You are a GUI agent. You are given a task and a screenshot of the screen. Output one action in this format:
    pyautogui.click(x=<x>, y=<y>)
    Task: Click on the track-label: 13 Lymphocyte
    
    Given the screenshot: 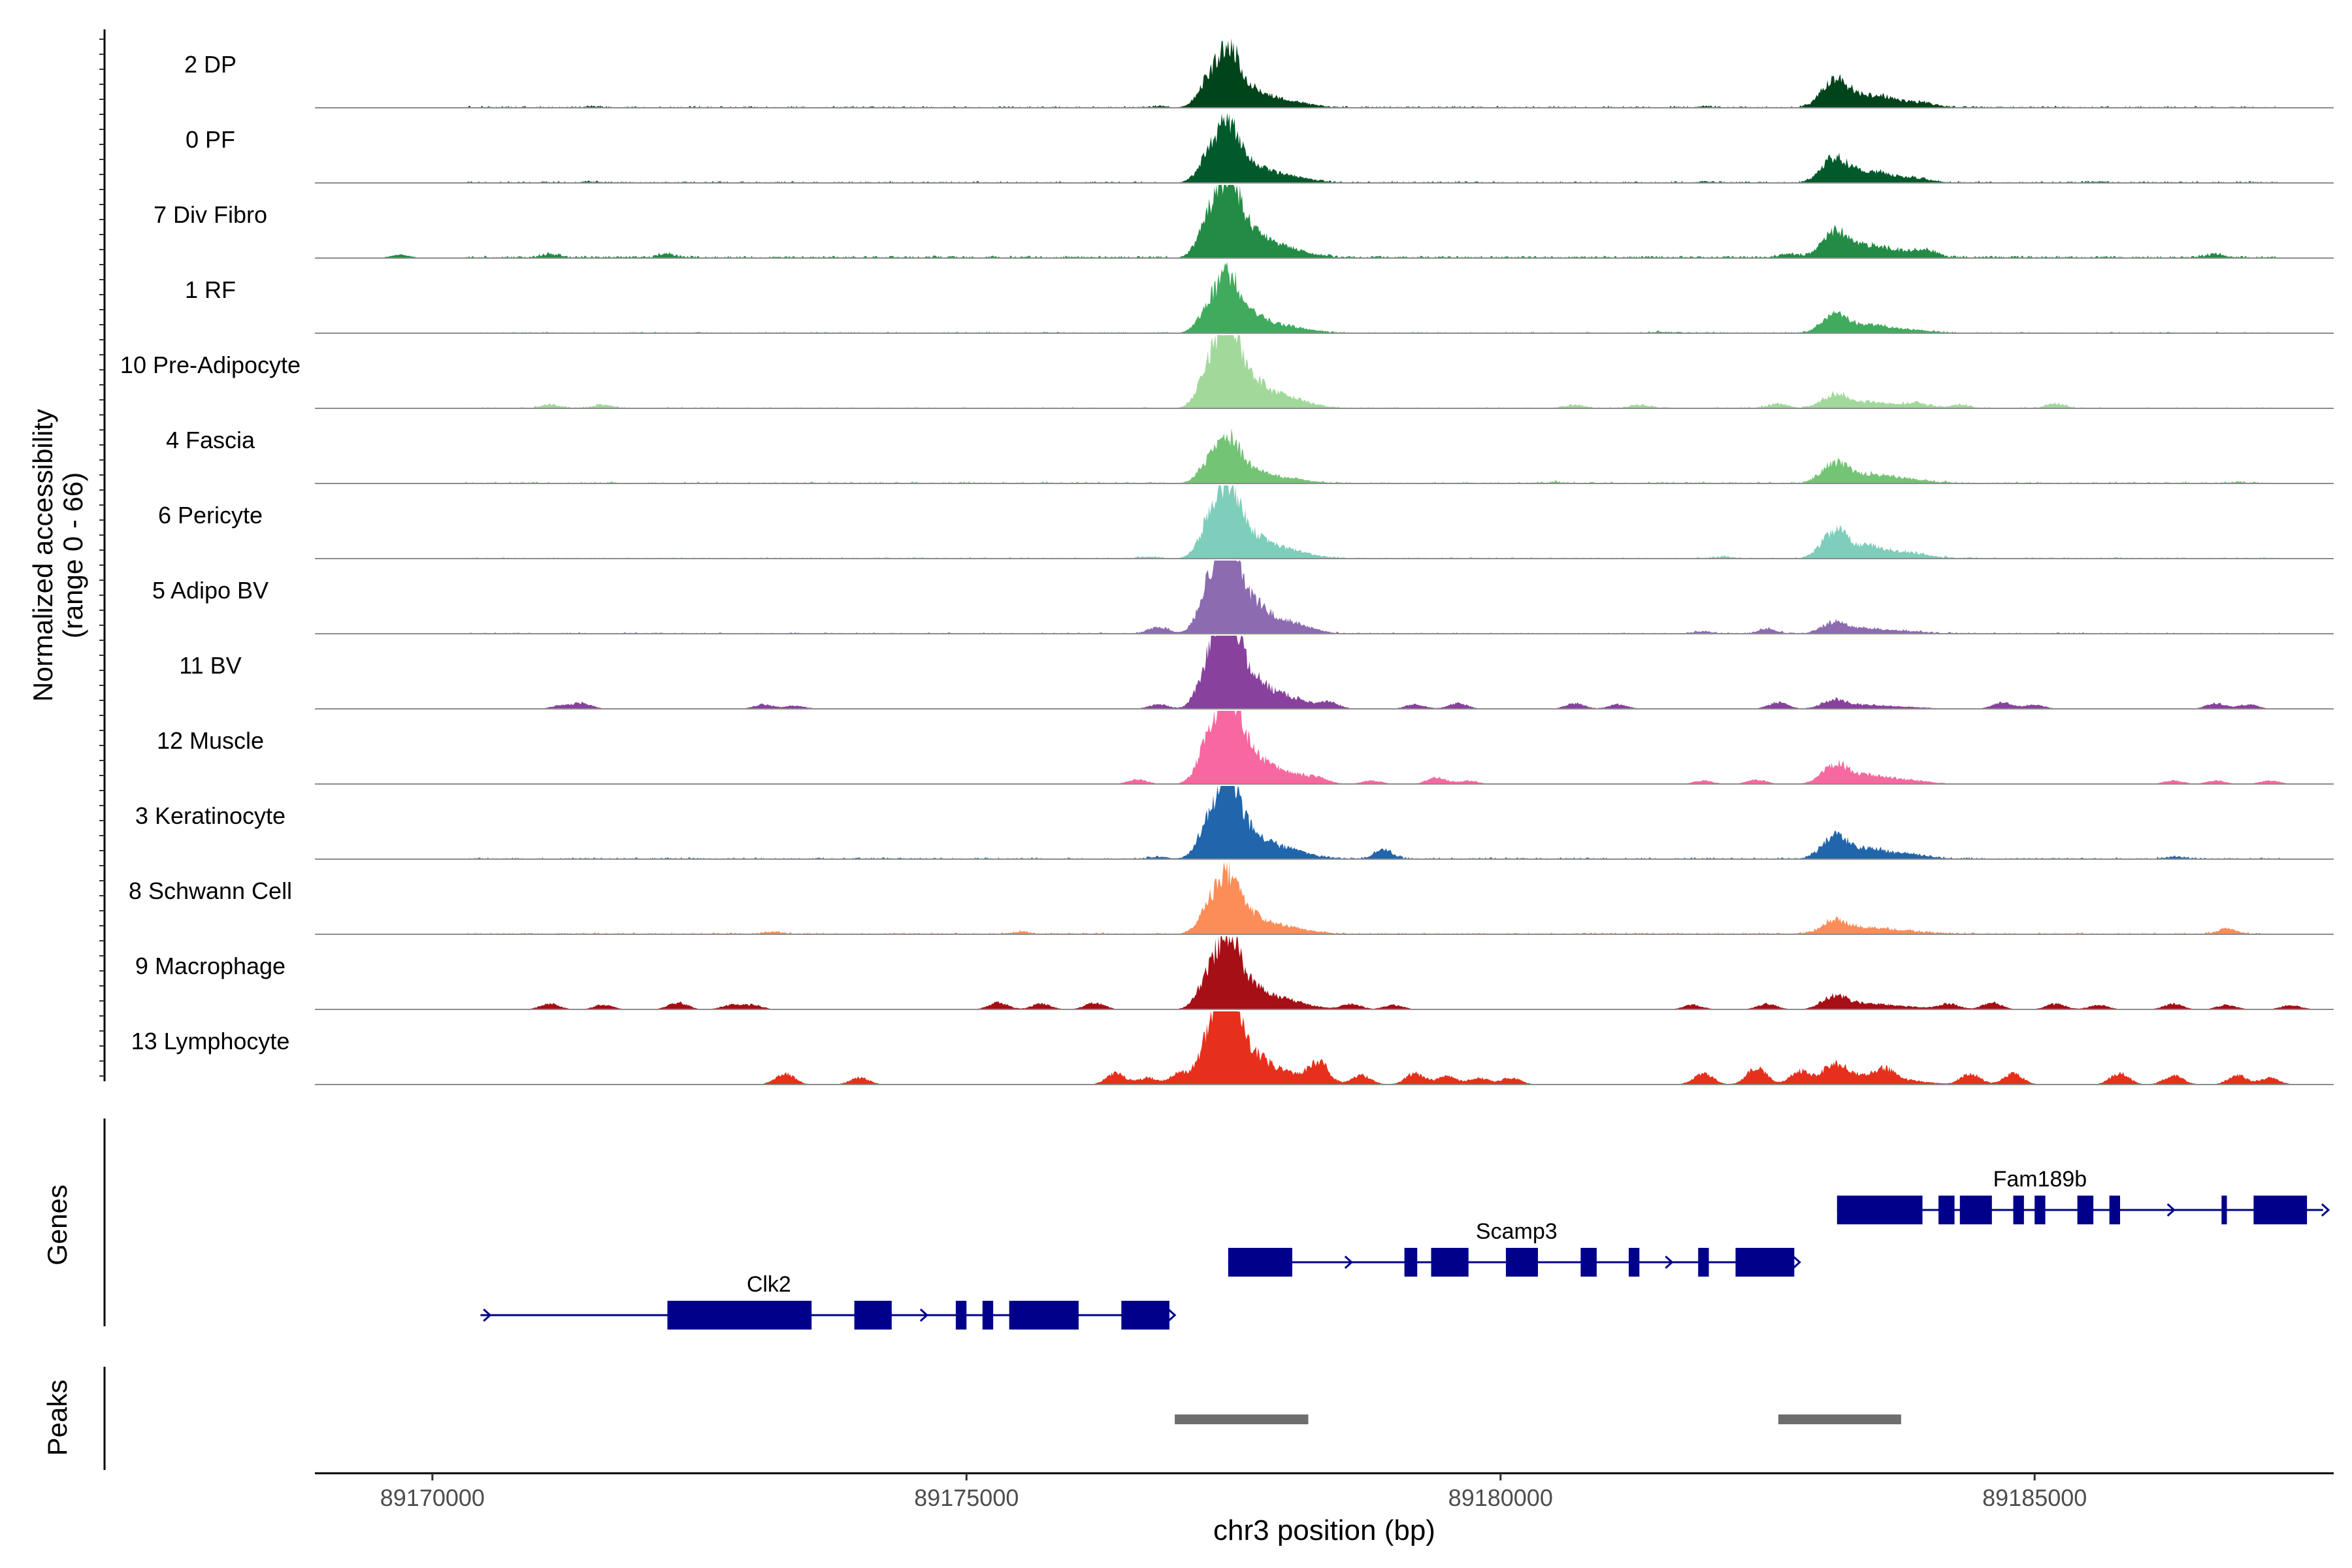 What is the action you would take?
    pyautogui.click(x=210, y=1041)
    